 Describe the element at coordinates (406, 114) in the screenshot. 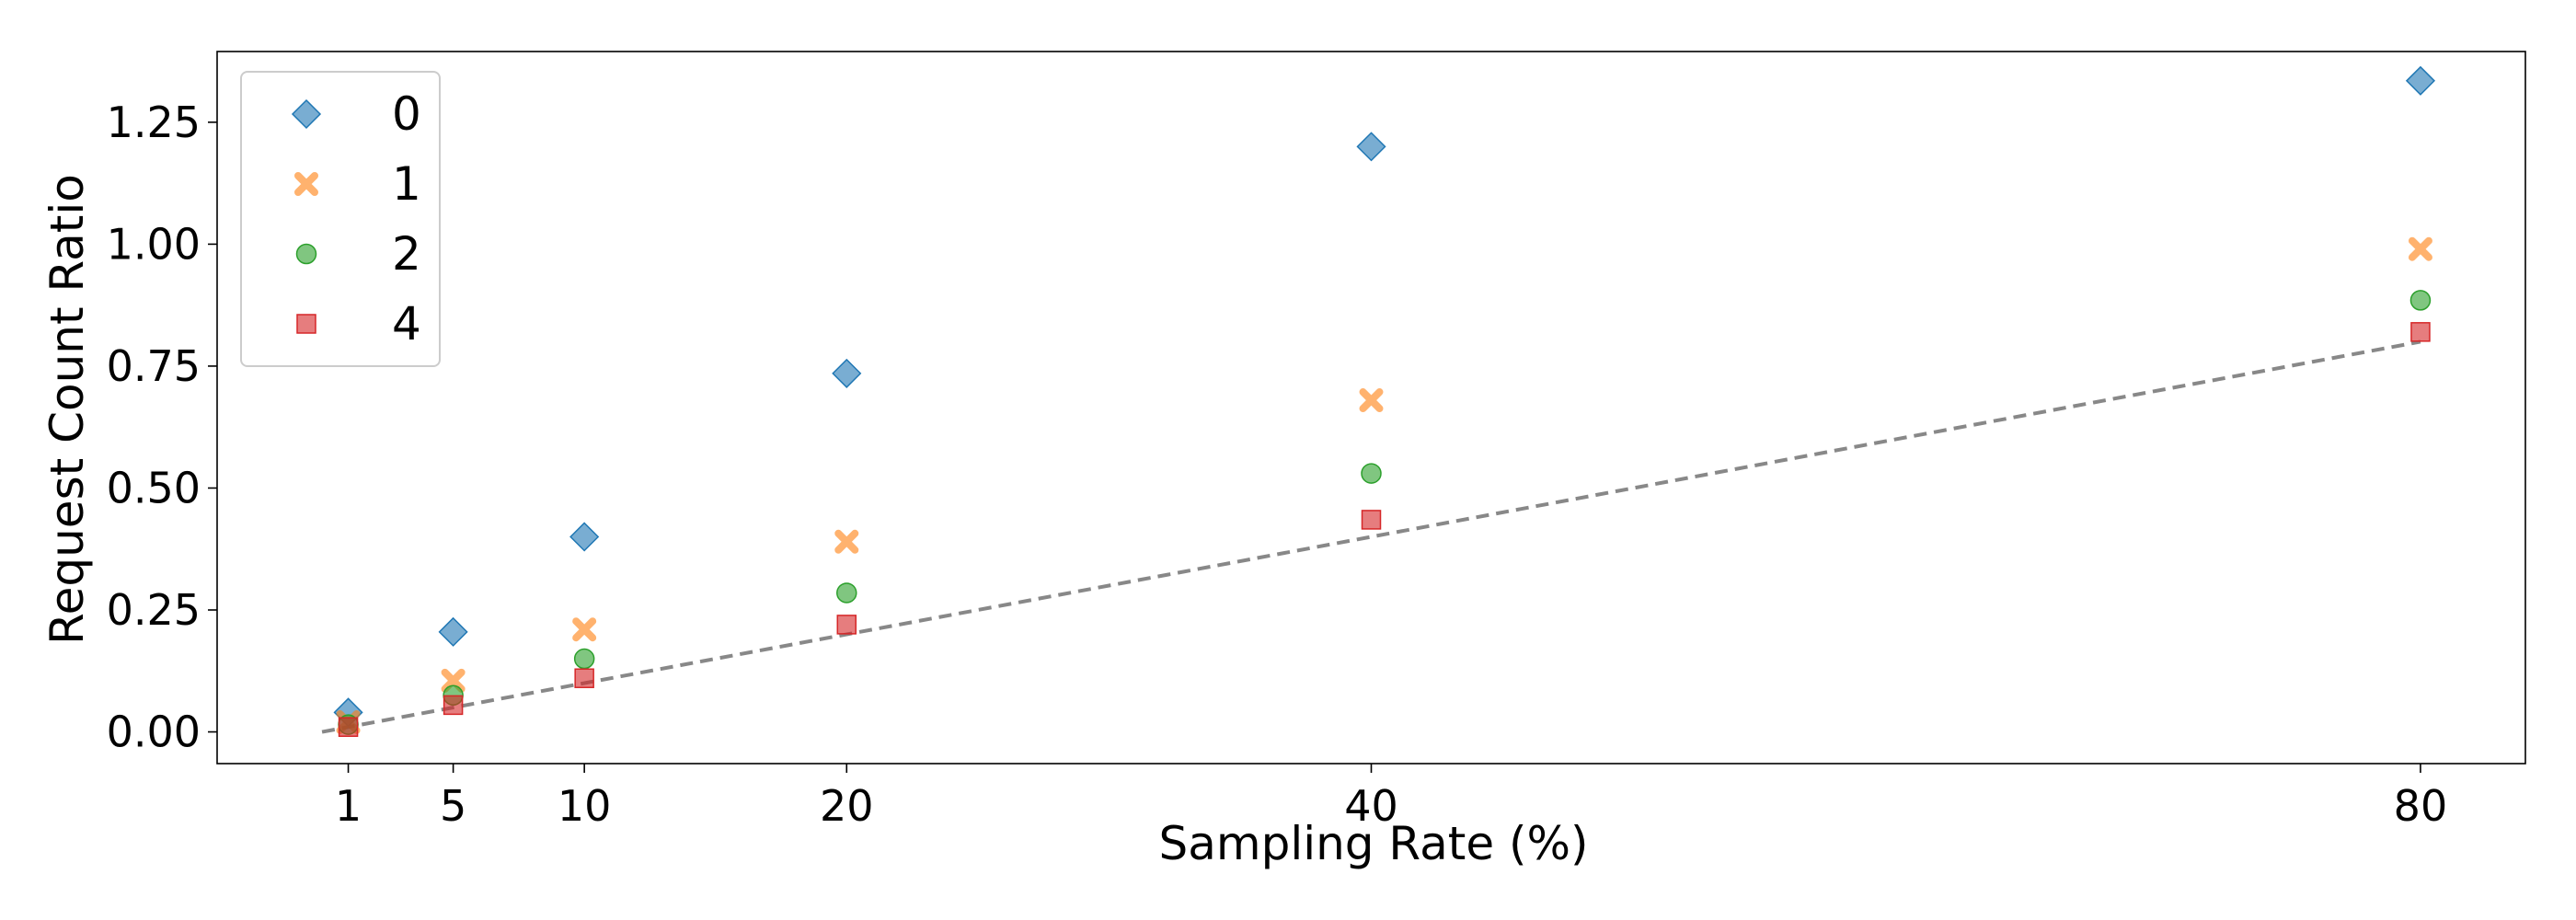

I see `legend-label: 0` at that location.